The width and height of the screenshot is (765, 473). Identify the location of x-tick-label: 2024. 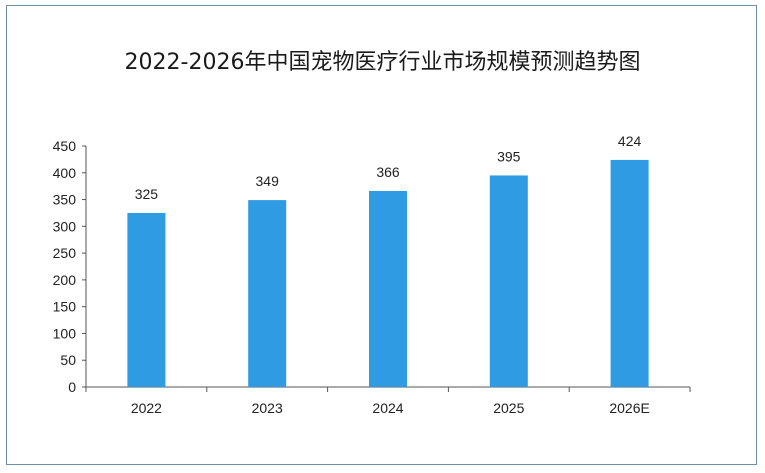
(387, 408).